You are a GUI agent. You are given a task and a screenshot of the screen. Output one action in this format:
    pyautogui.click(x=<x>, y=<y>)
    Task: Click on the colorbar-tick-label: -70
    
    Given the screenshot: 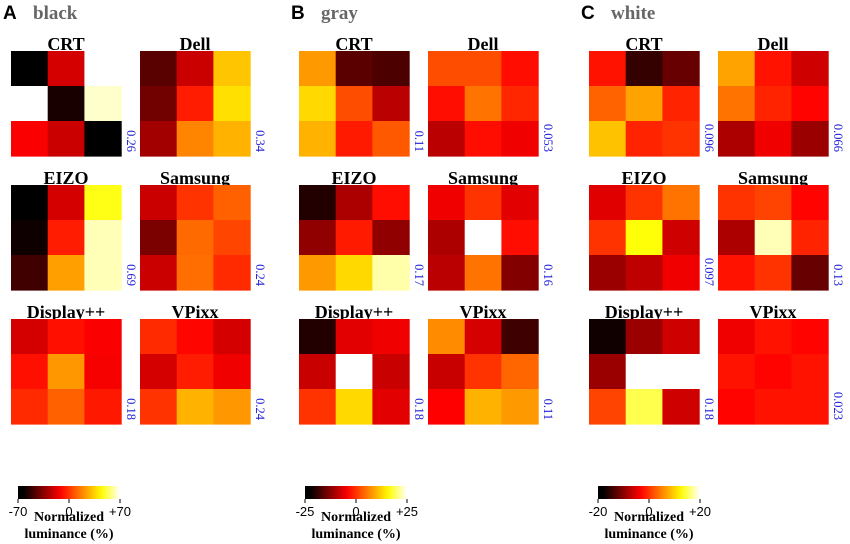 What is the action you would take?
    pyautogui.click(x=18, y=511)
    